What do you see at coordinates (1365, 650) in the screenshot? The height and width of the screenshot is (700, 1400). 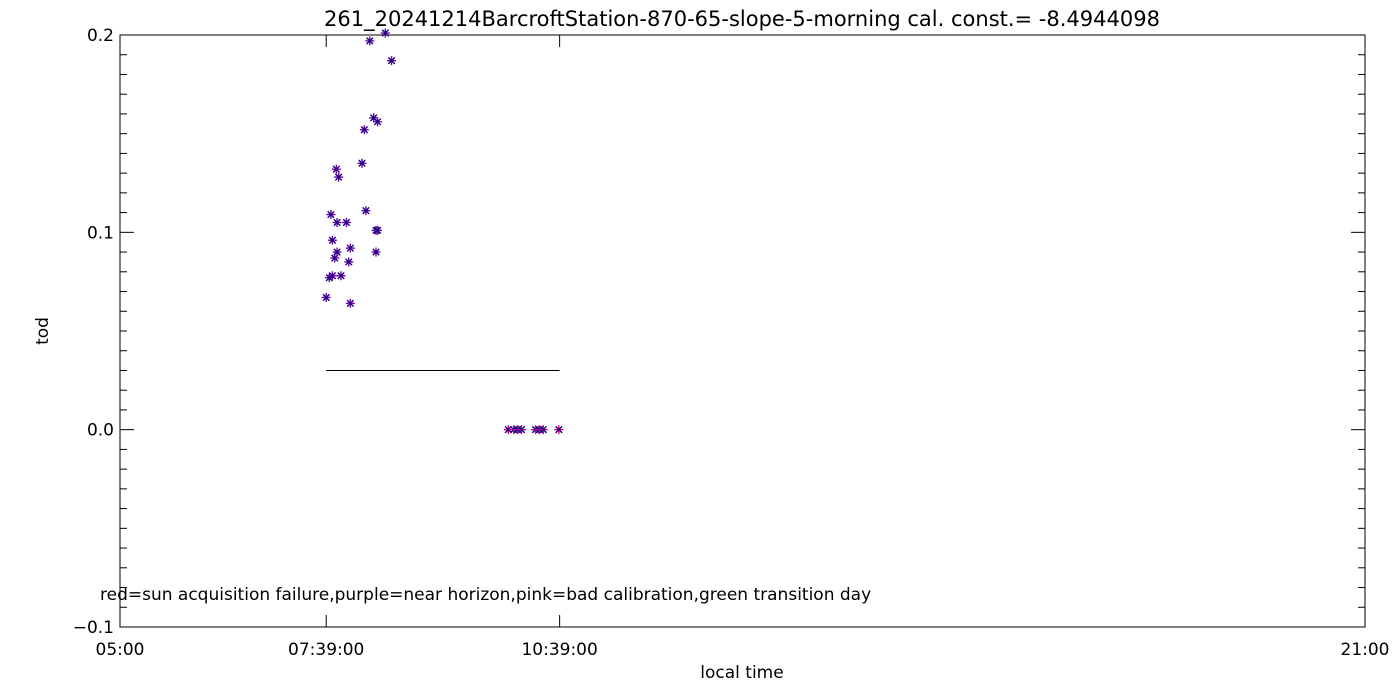 I see `x-tick-label: 21:00` at bounding box center [1365, 650].